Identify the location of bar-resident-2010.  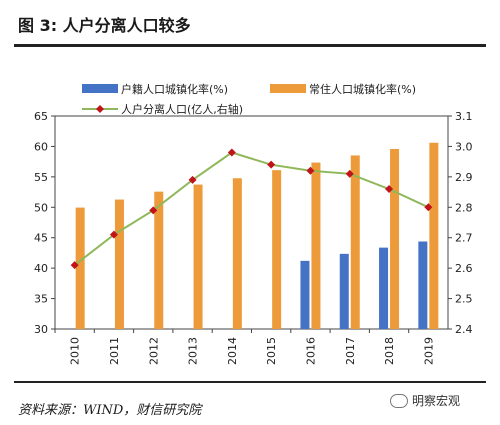
(80, 268).